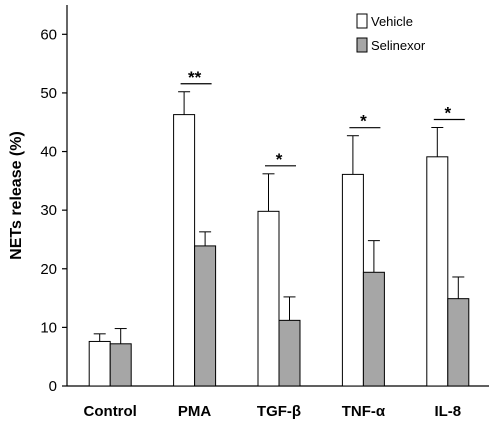 The height and width of the screenshot is (422, 498). I want to click on legend-label-vehicle: Vehicle, so click(392, 21).